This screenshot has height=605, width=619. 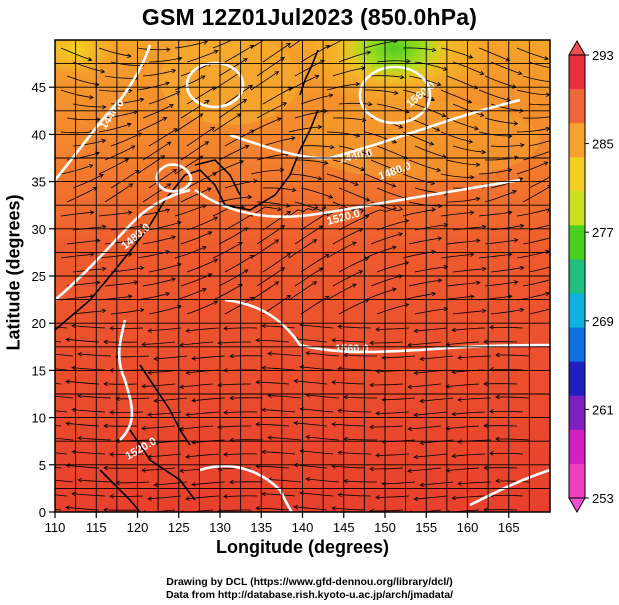 I want to click on colorbar-segment, so click(x=577, y=106).